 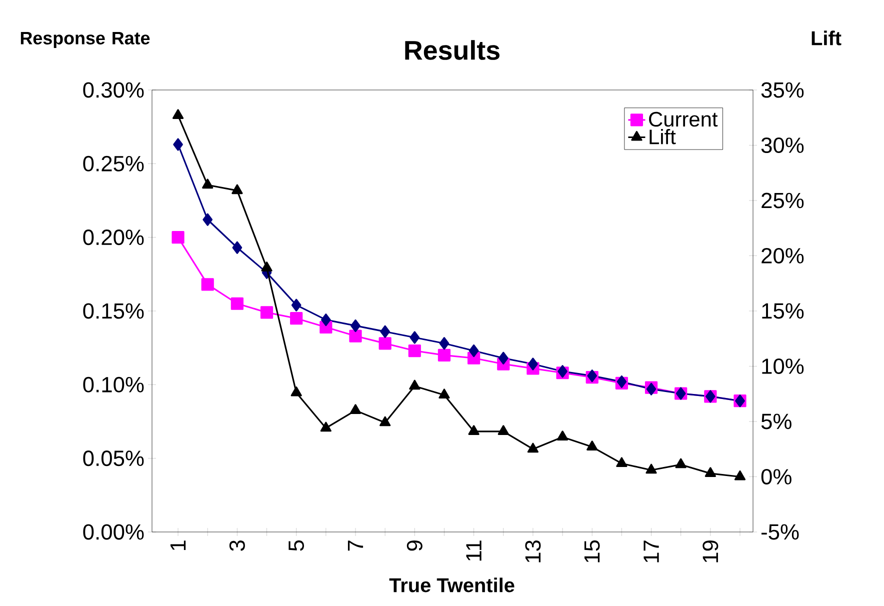 What do you see at coordinates (776, 422) in the screenshot?
I see `y2-tick-label: 5%` at bounding box center [776, 422].